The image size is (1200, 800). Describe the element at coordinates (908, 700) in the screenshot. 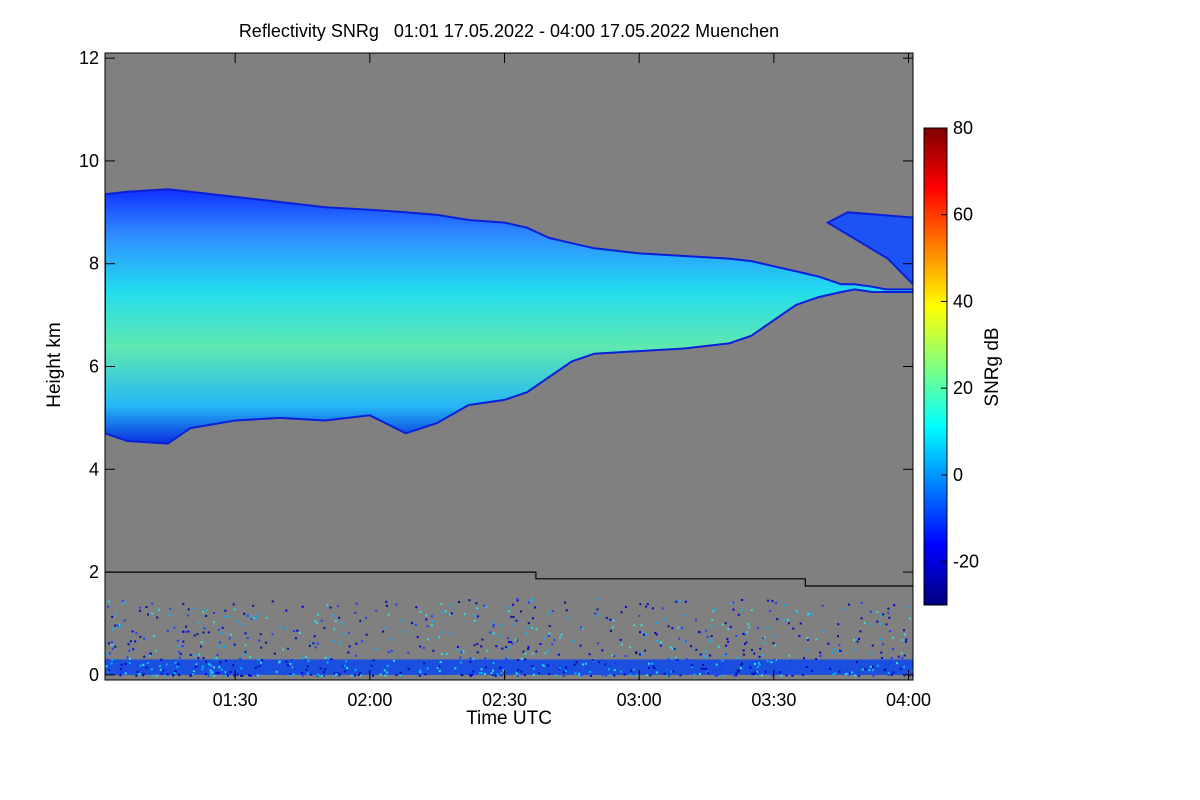

I see `x-tick-label: 04:00` at that location.